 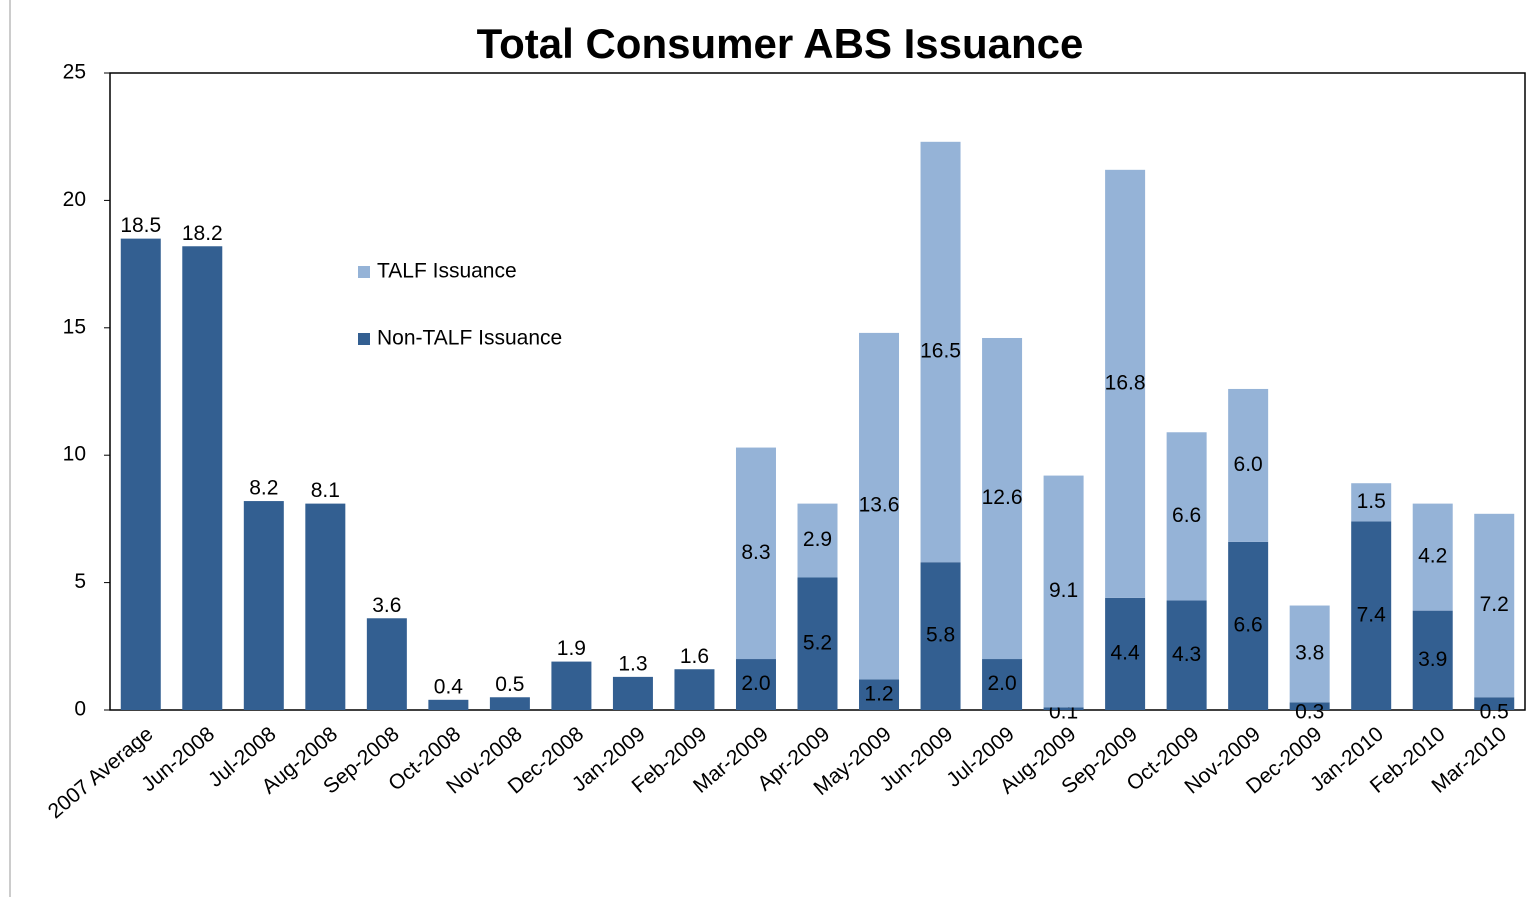 I want to click on y-tick-label: 25, so click(x=74, y=72).